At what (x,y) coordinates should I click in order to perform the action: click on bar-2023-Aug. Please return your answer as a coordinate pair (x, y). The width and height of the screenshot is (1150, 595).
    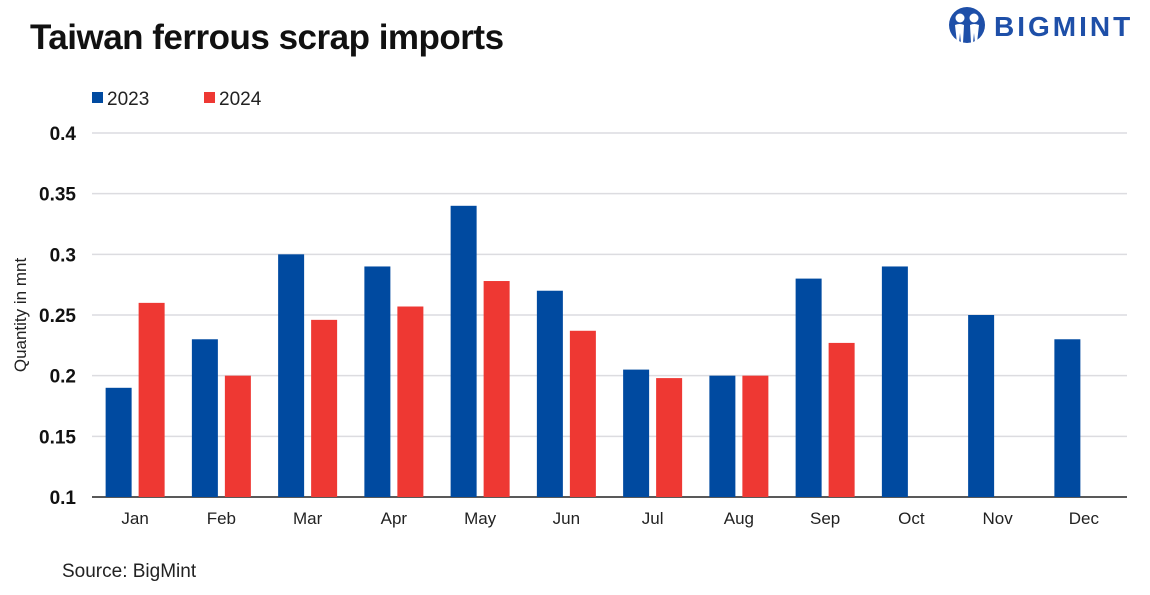
    Looking at the image, I should click on (722, 436).